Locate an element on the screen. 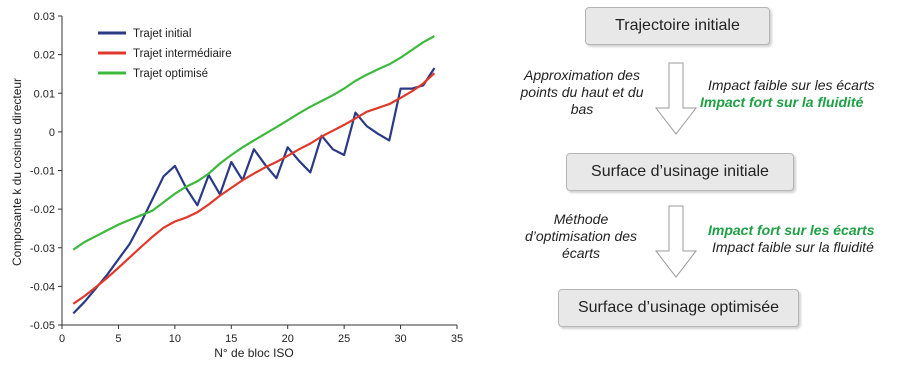 The width and height of the screenshot is (911, 369). y-tick-label: 0 is located at coordinates (52, 133).